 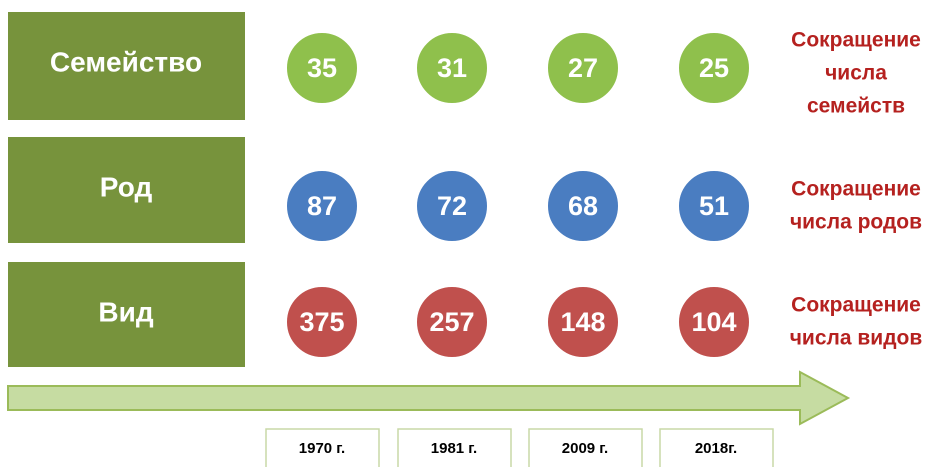 I want to click on count-value: 104, so click(x=713, y=322).